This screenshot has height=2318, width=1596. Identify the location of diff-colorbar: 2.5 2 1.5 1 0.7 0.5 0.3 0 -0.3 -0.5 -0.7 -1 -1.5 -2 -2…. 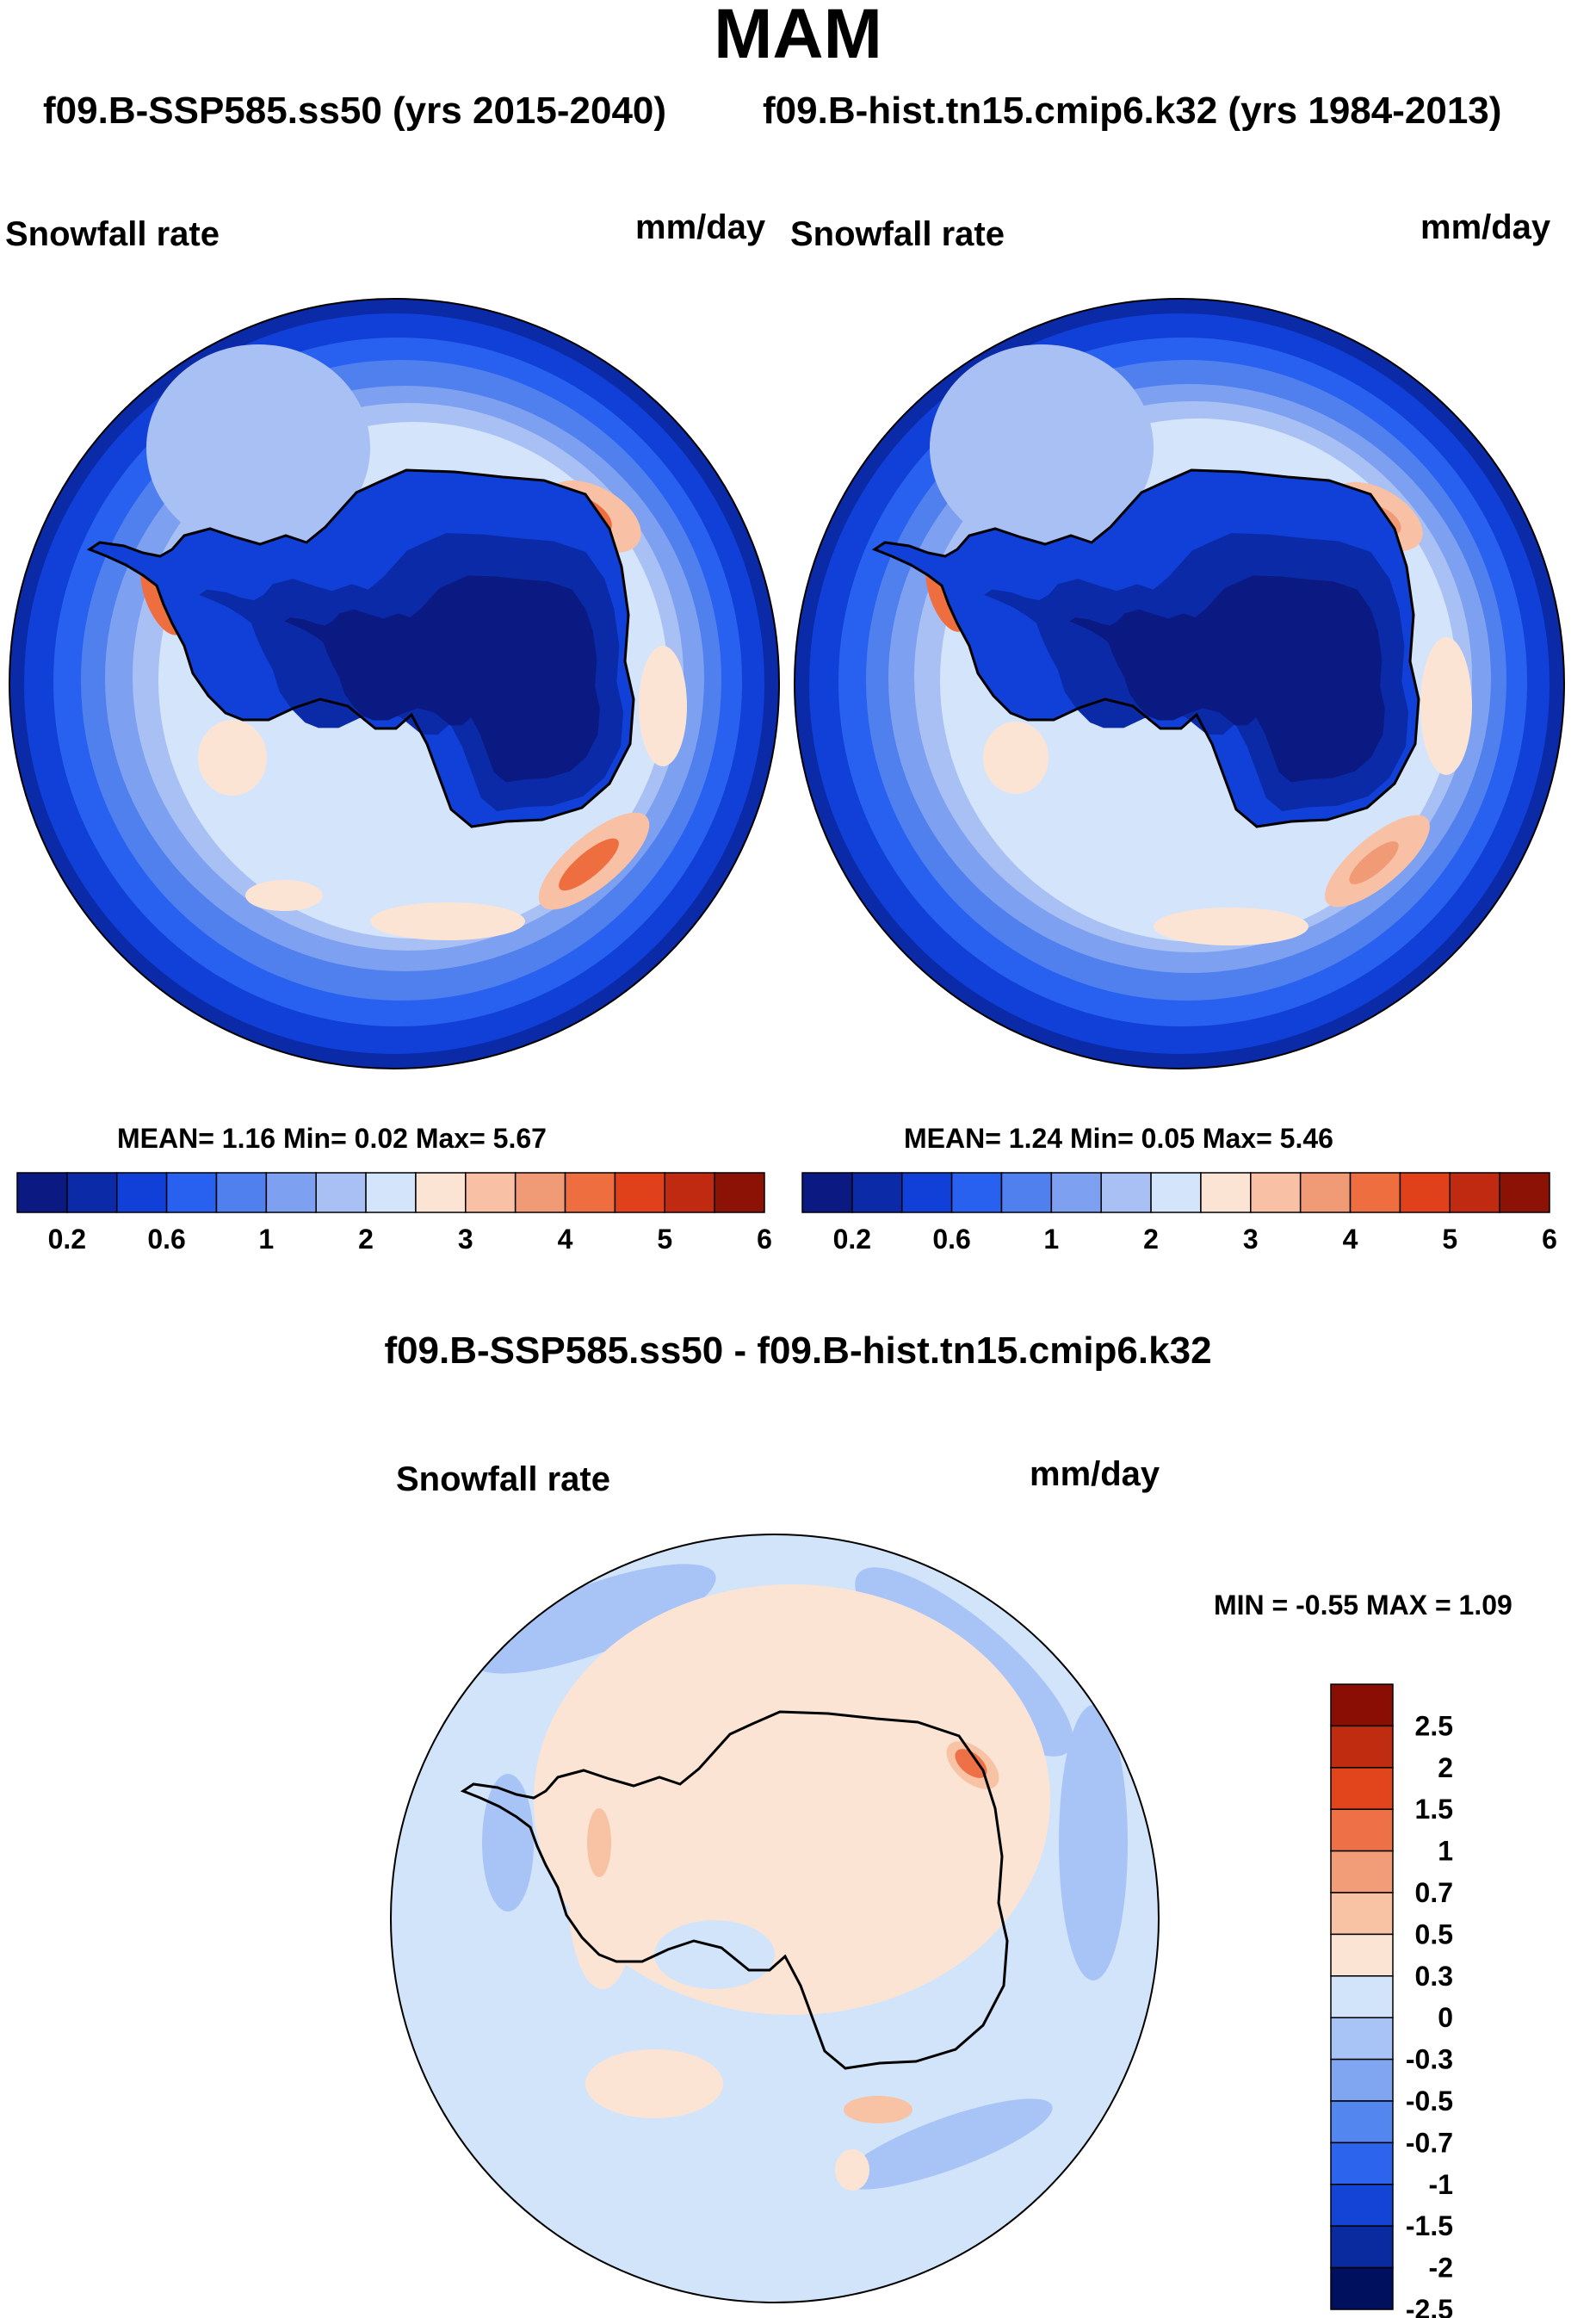
(1391, 2000).